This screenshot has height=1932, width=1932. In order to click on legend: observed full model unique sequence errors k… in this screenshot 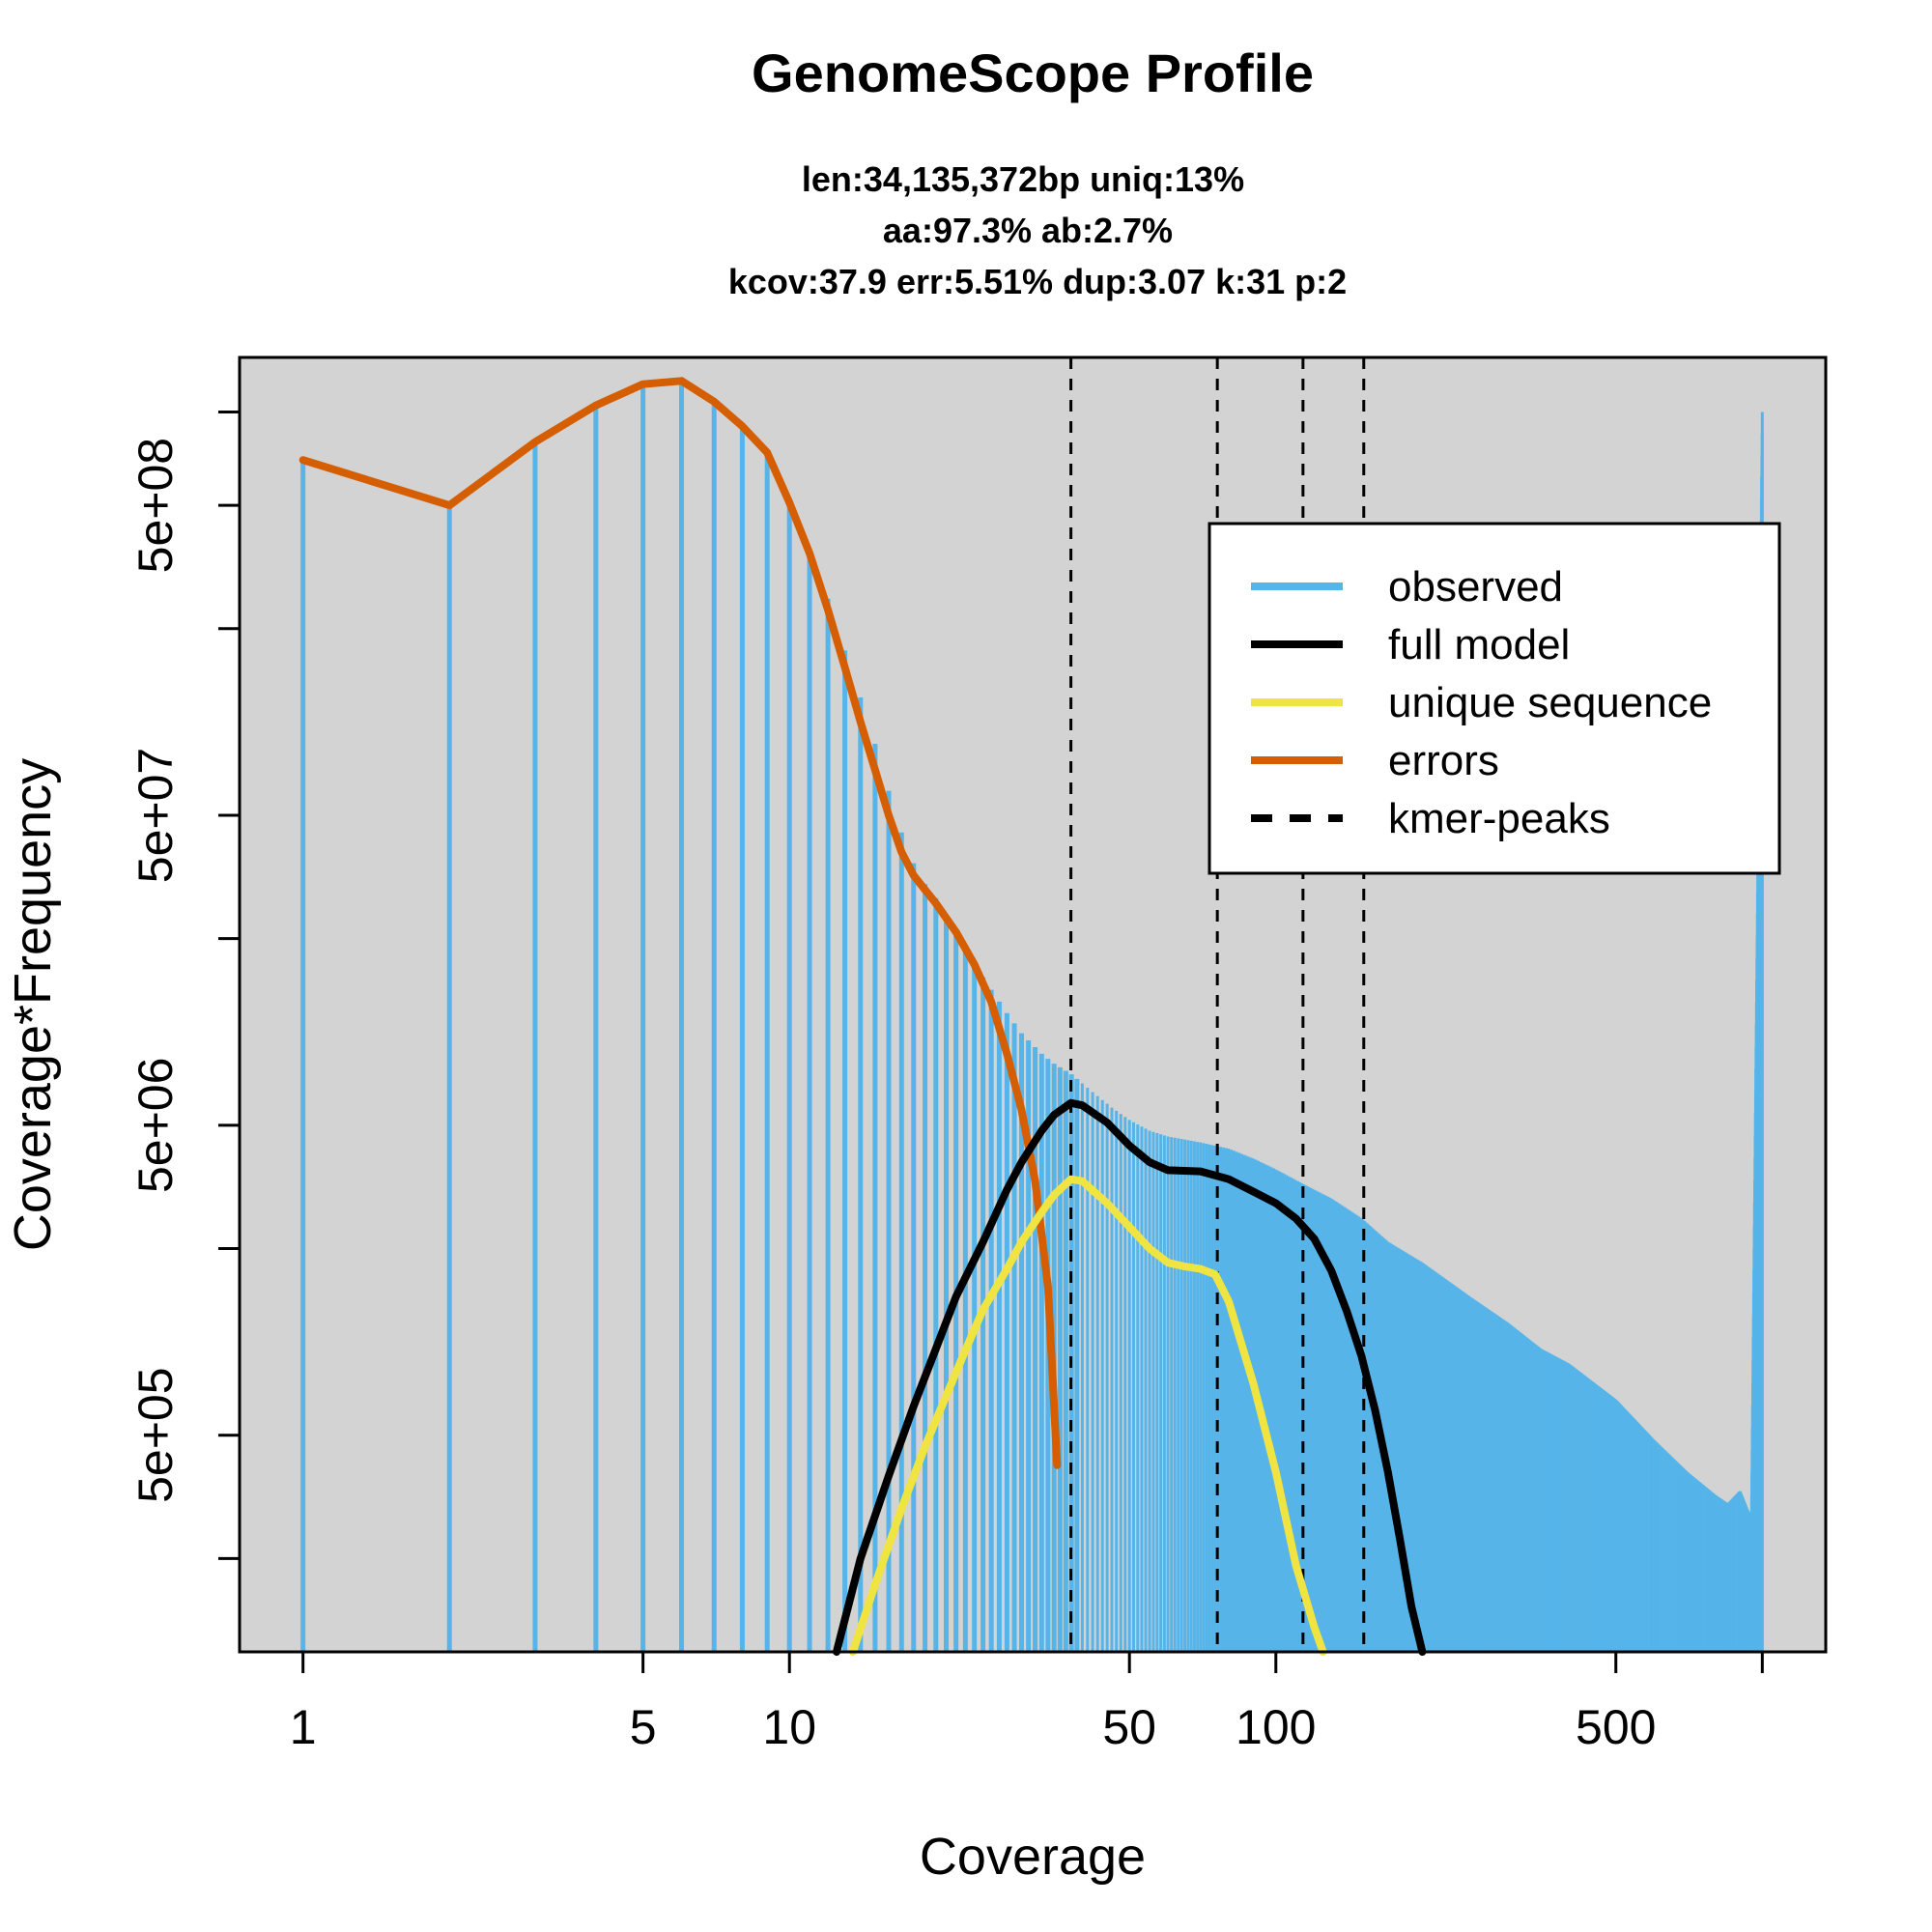, I will do `click(1494, 698)`.